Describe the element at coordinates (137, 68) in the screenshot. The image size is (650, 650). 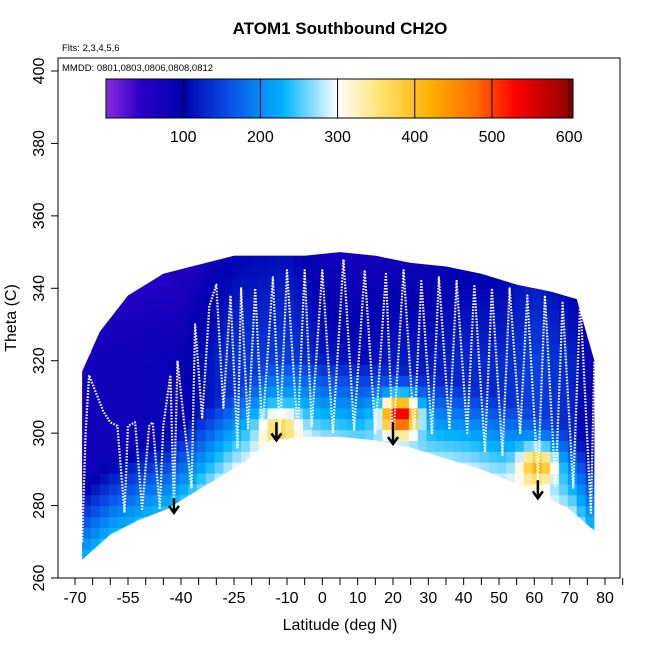
I see `dates-annotation: MMDD: 0801,0803,0806,0808,0812` at that location.